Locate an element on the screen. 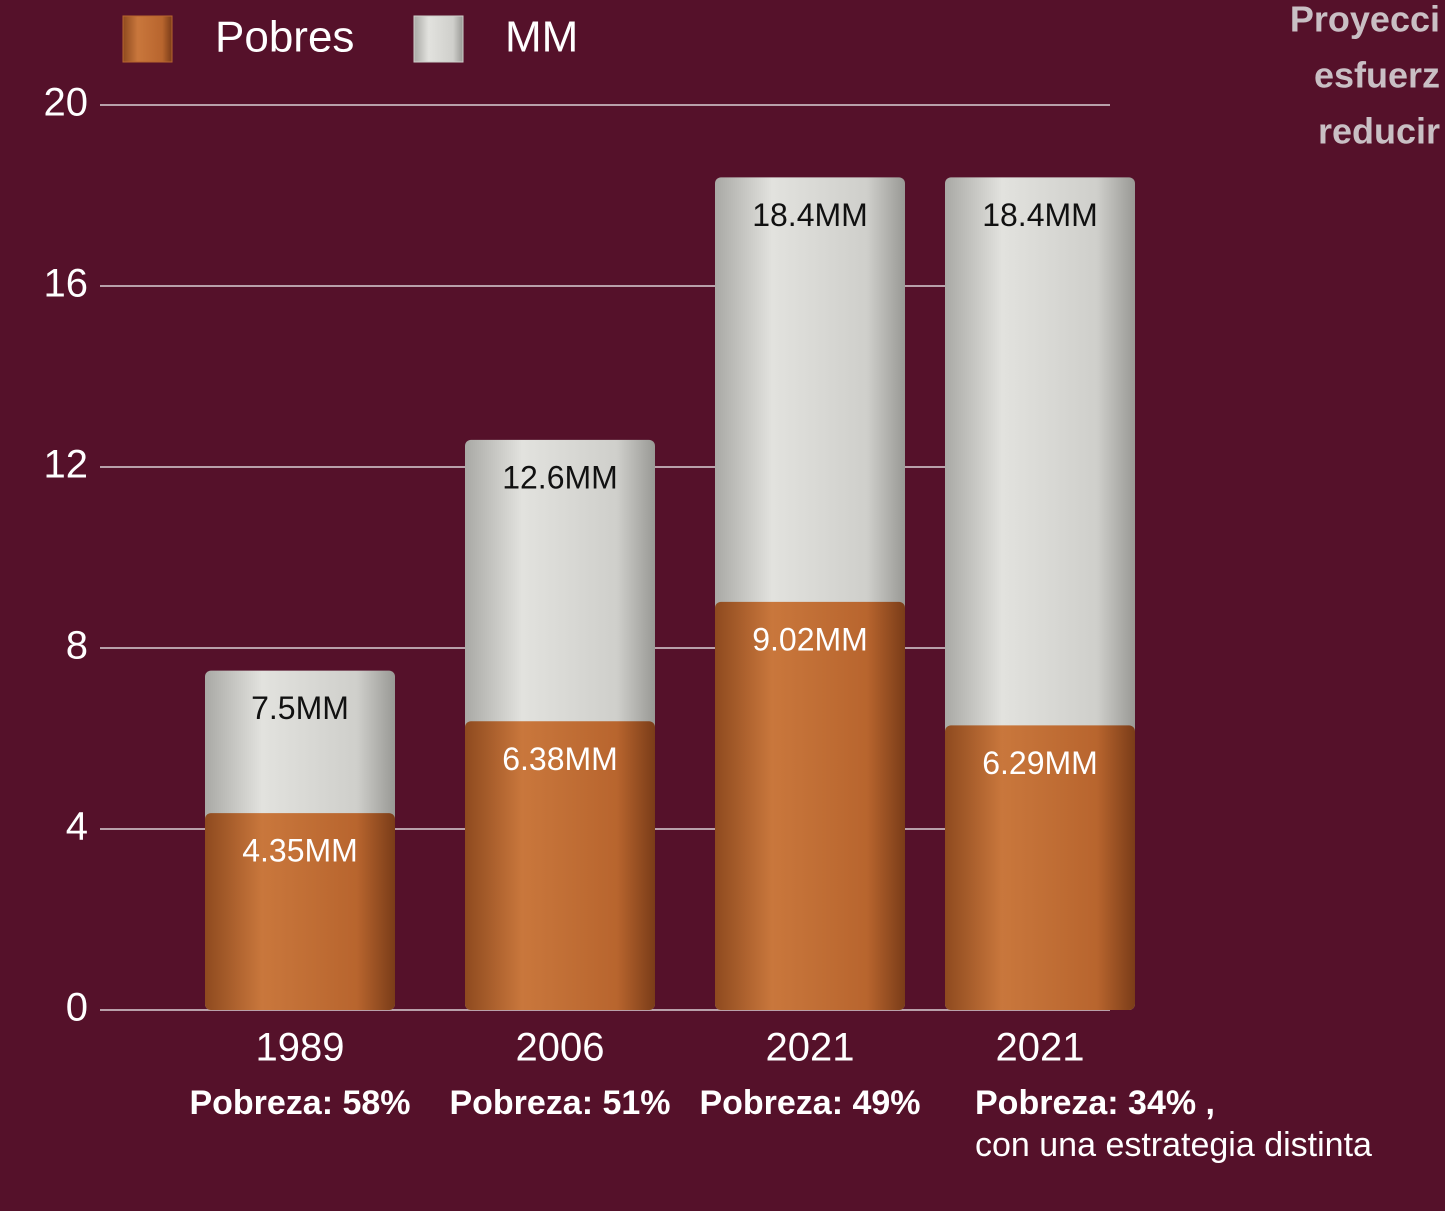 The image size is (1445, 1211). y-tick-label: 20 is located at coordinates (66, 103).